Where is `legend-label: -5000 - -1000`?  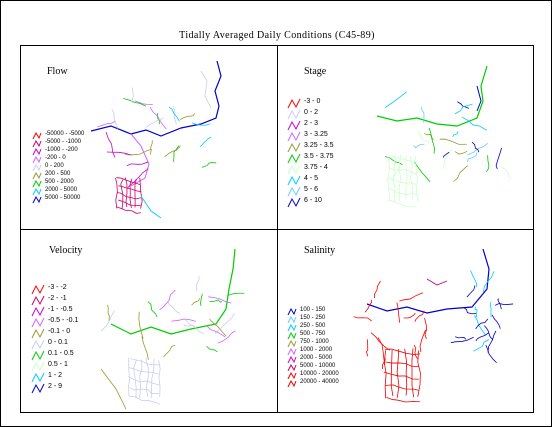 legend-label: -5000 - -1000 is located at coordinates (63, 142).